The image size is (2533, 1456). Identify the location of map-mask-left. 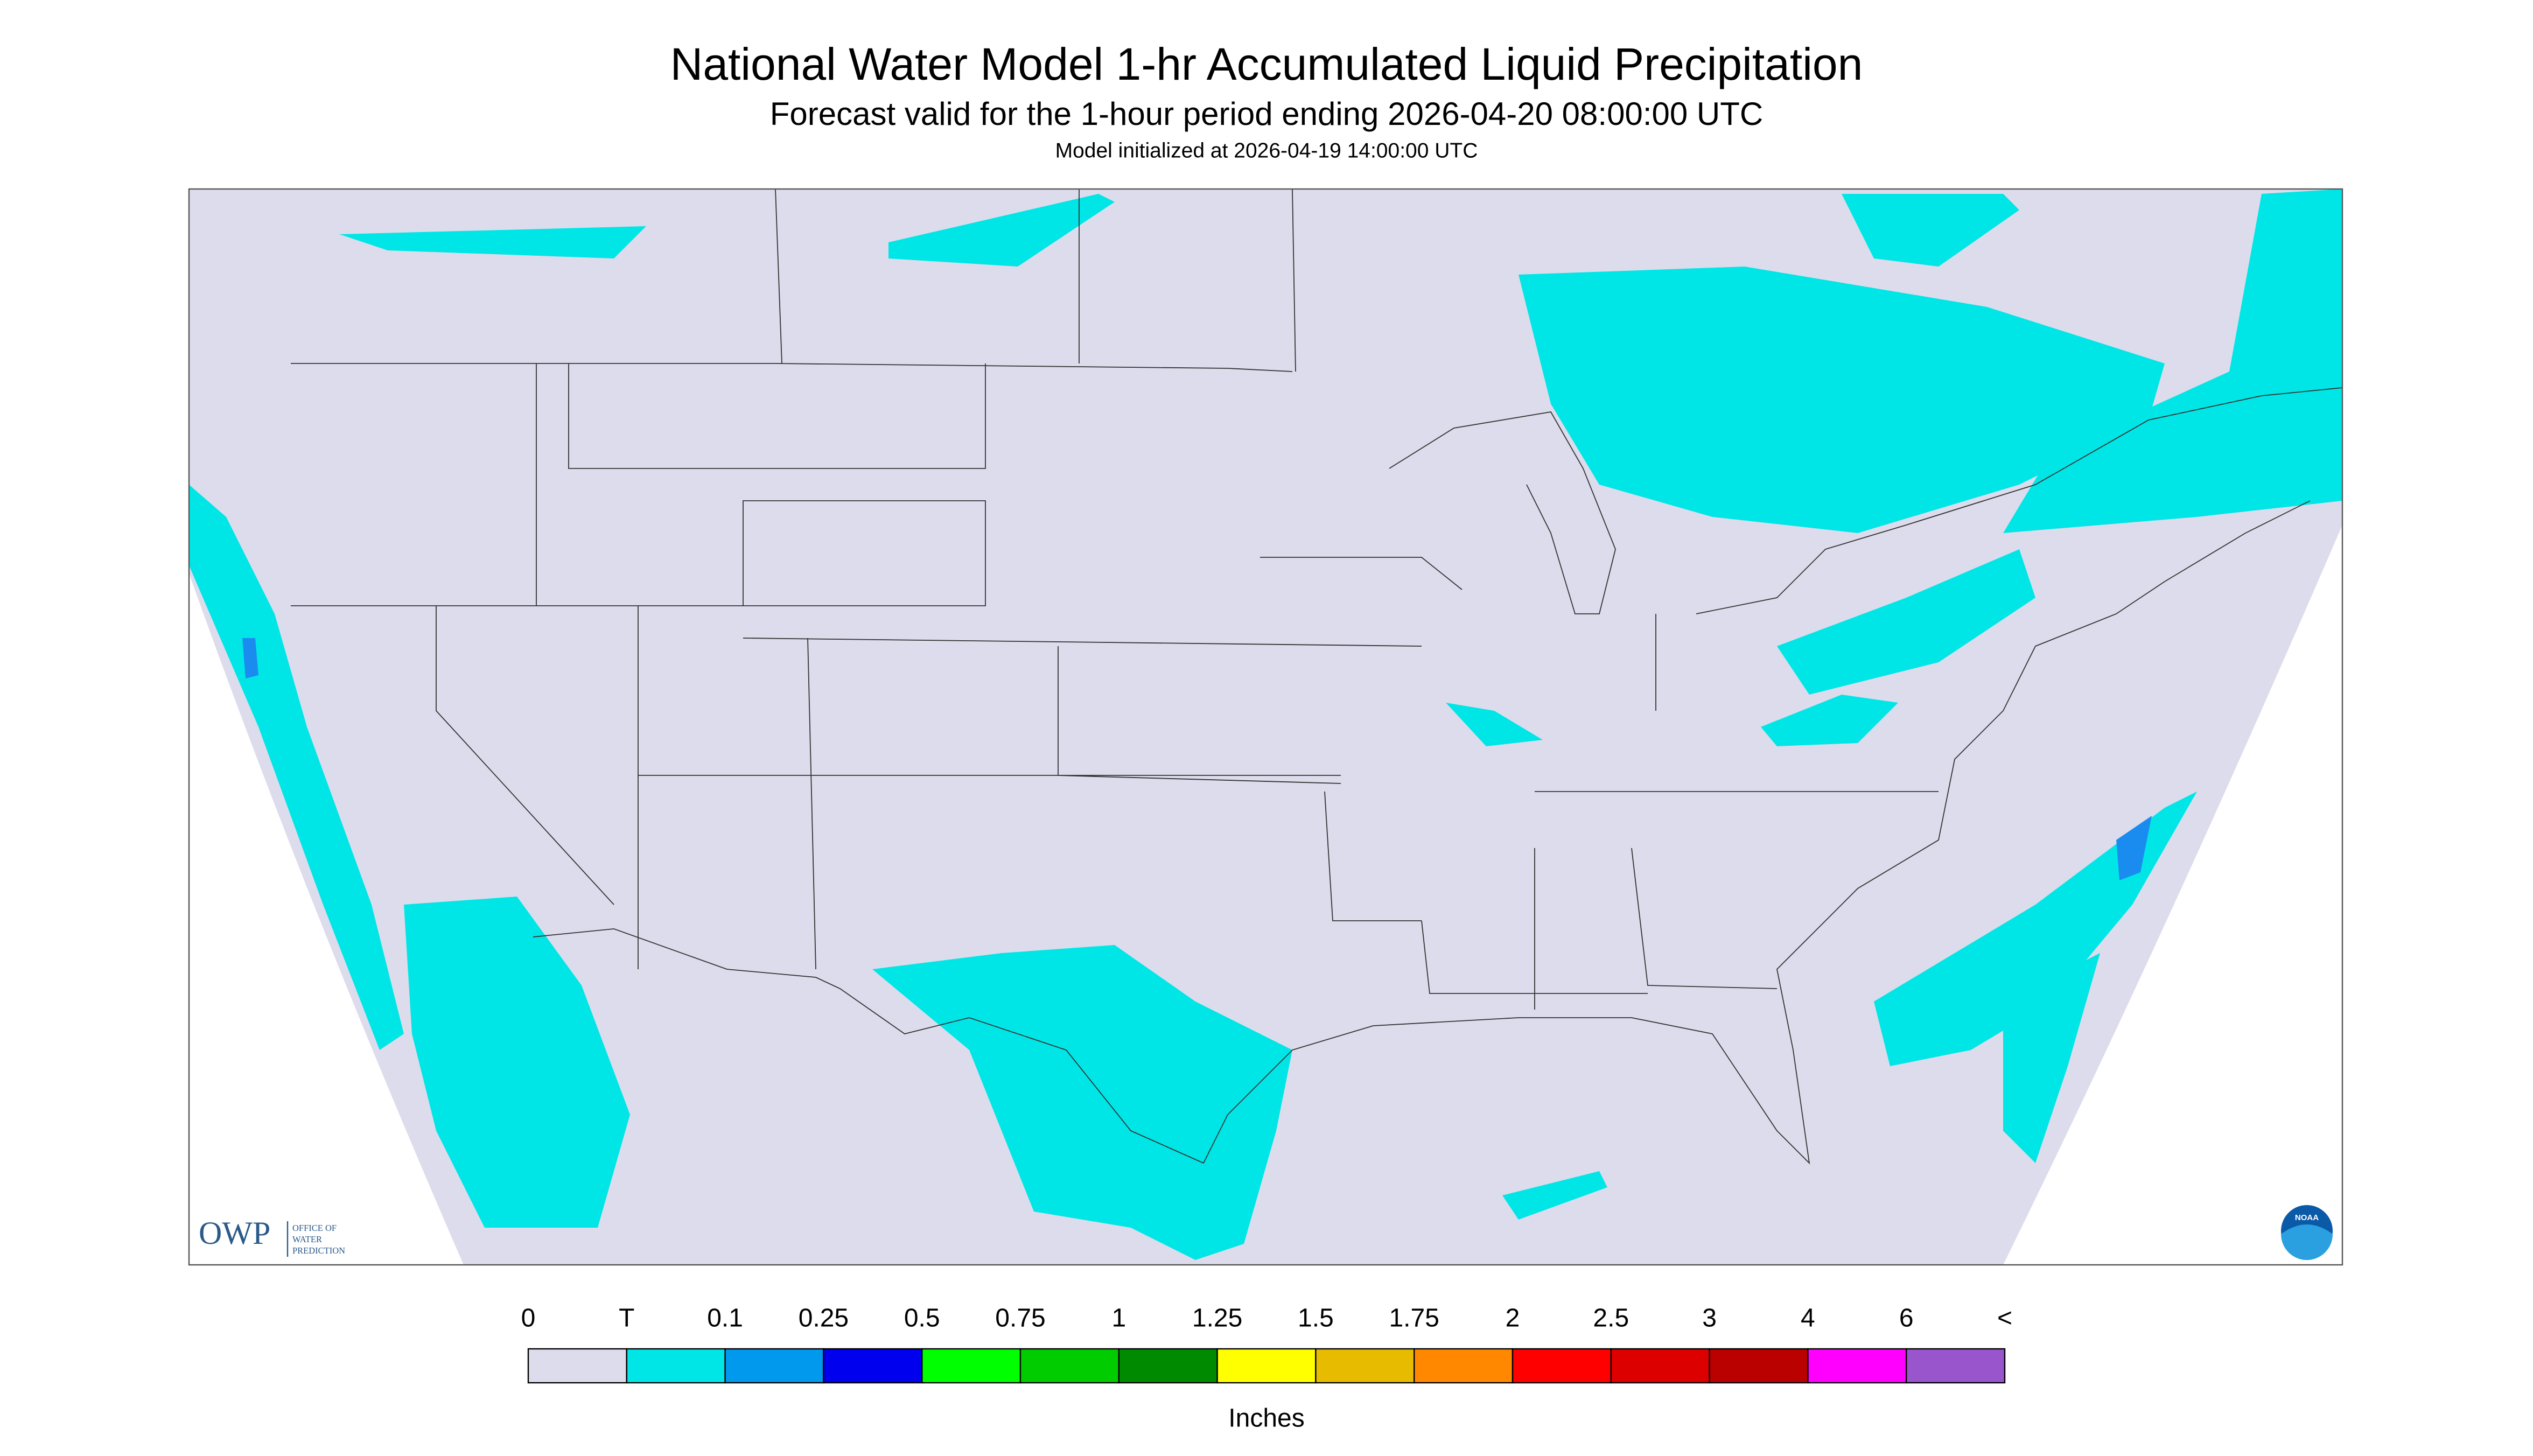
(326, 919).